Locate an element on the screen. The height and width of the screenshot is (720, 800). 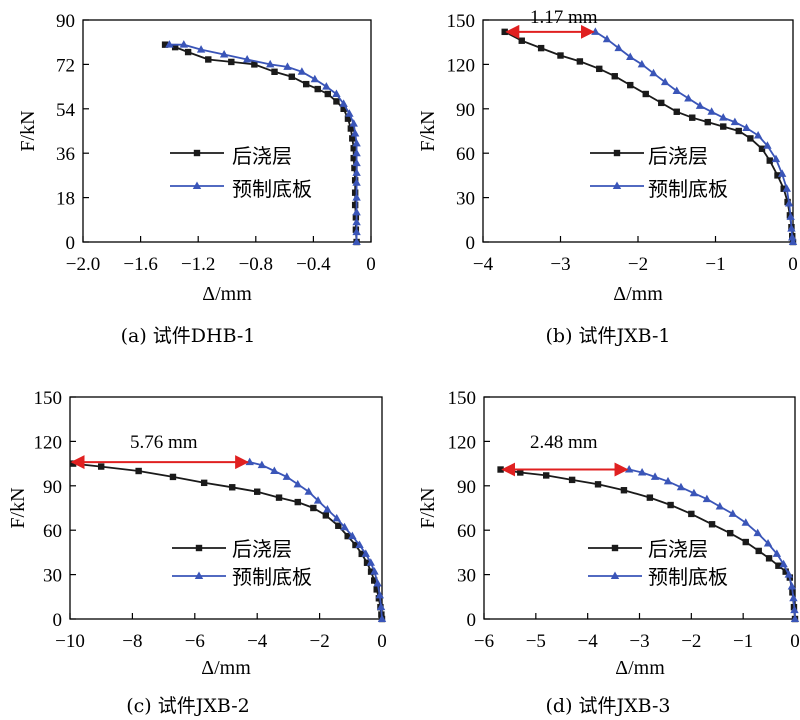
panel-c-y-axis-title: F/kN is located at coordinates (18, 507).